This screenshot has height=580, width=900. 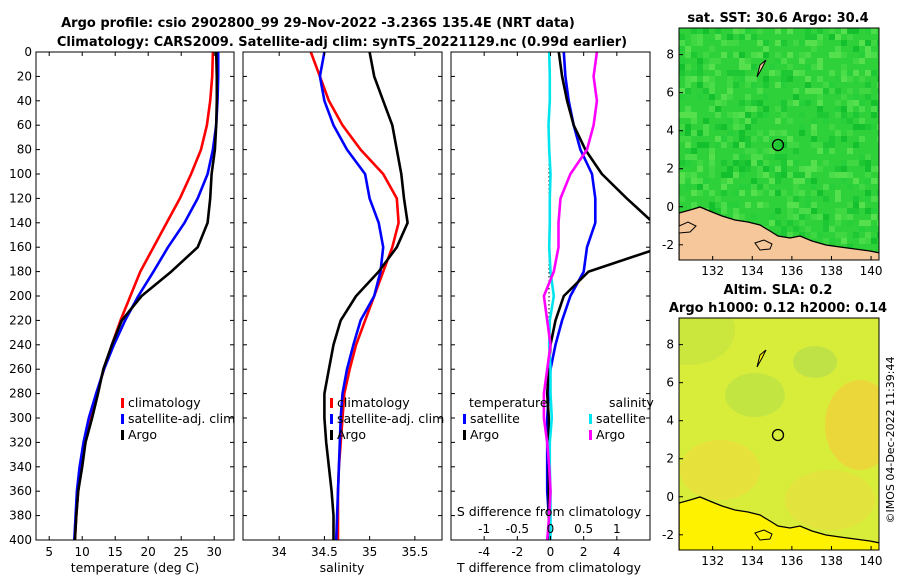 What do you see at coordinates (115, 552) in the screenshot?
I see `x-tick-label: 15` at bounding box center [115, 552].